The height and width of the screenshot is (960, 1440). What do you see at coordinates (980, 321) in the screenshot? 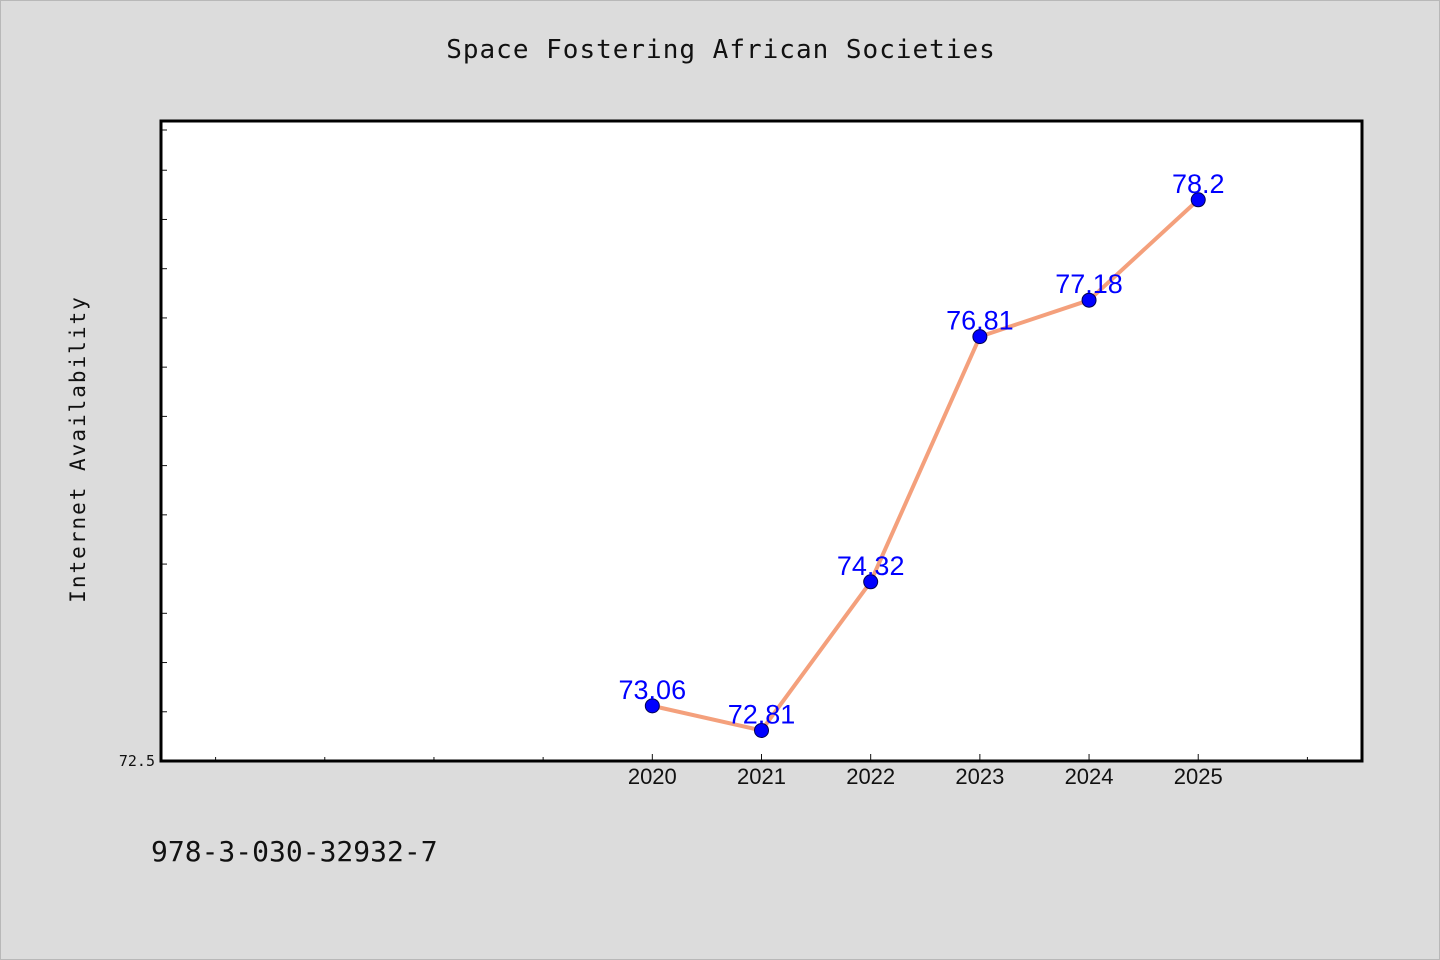
I see `data-label: 76.81` at bounding box center [980, 321].